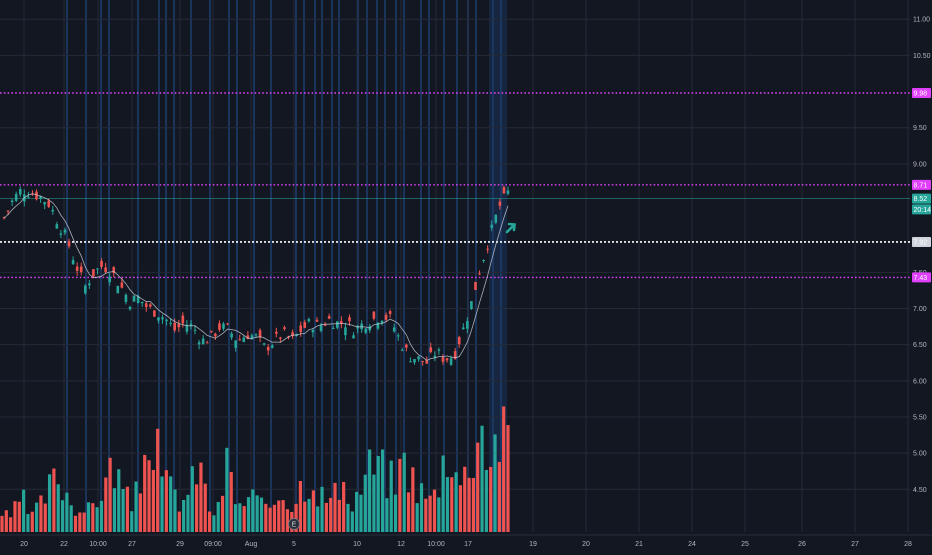 Image resolution: width=932 pixels, height=555 pixels. Describe the element at coordinates (908, 544) in the screenshot. I see `time-tick-label: 28` at that location.